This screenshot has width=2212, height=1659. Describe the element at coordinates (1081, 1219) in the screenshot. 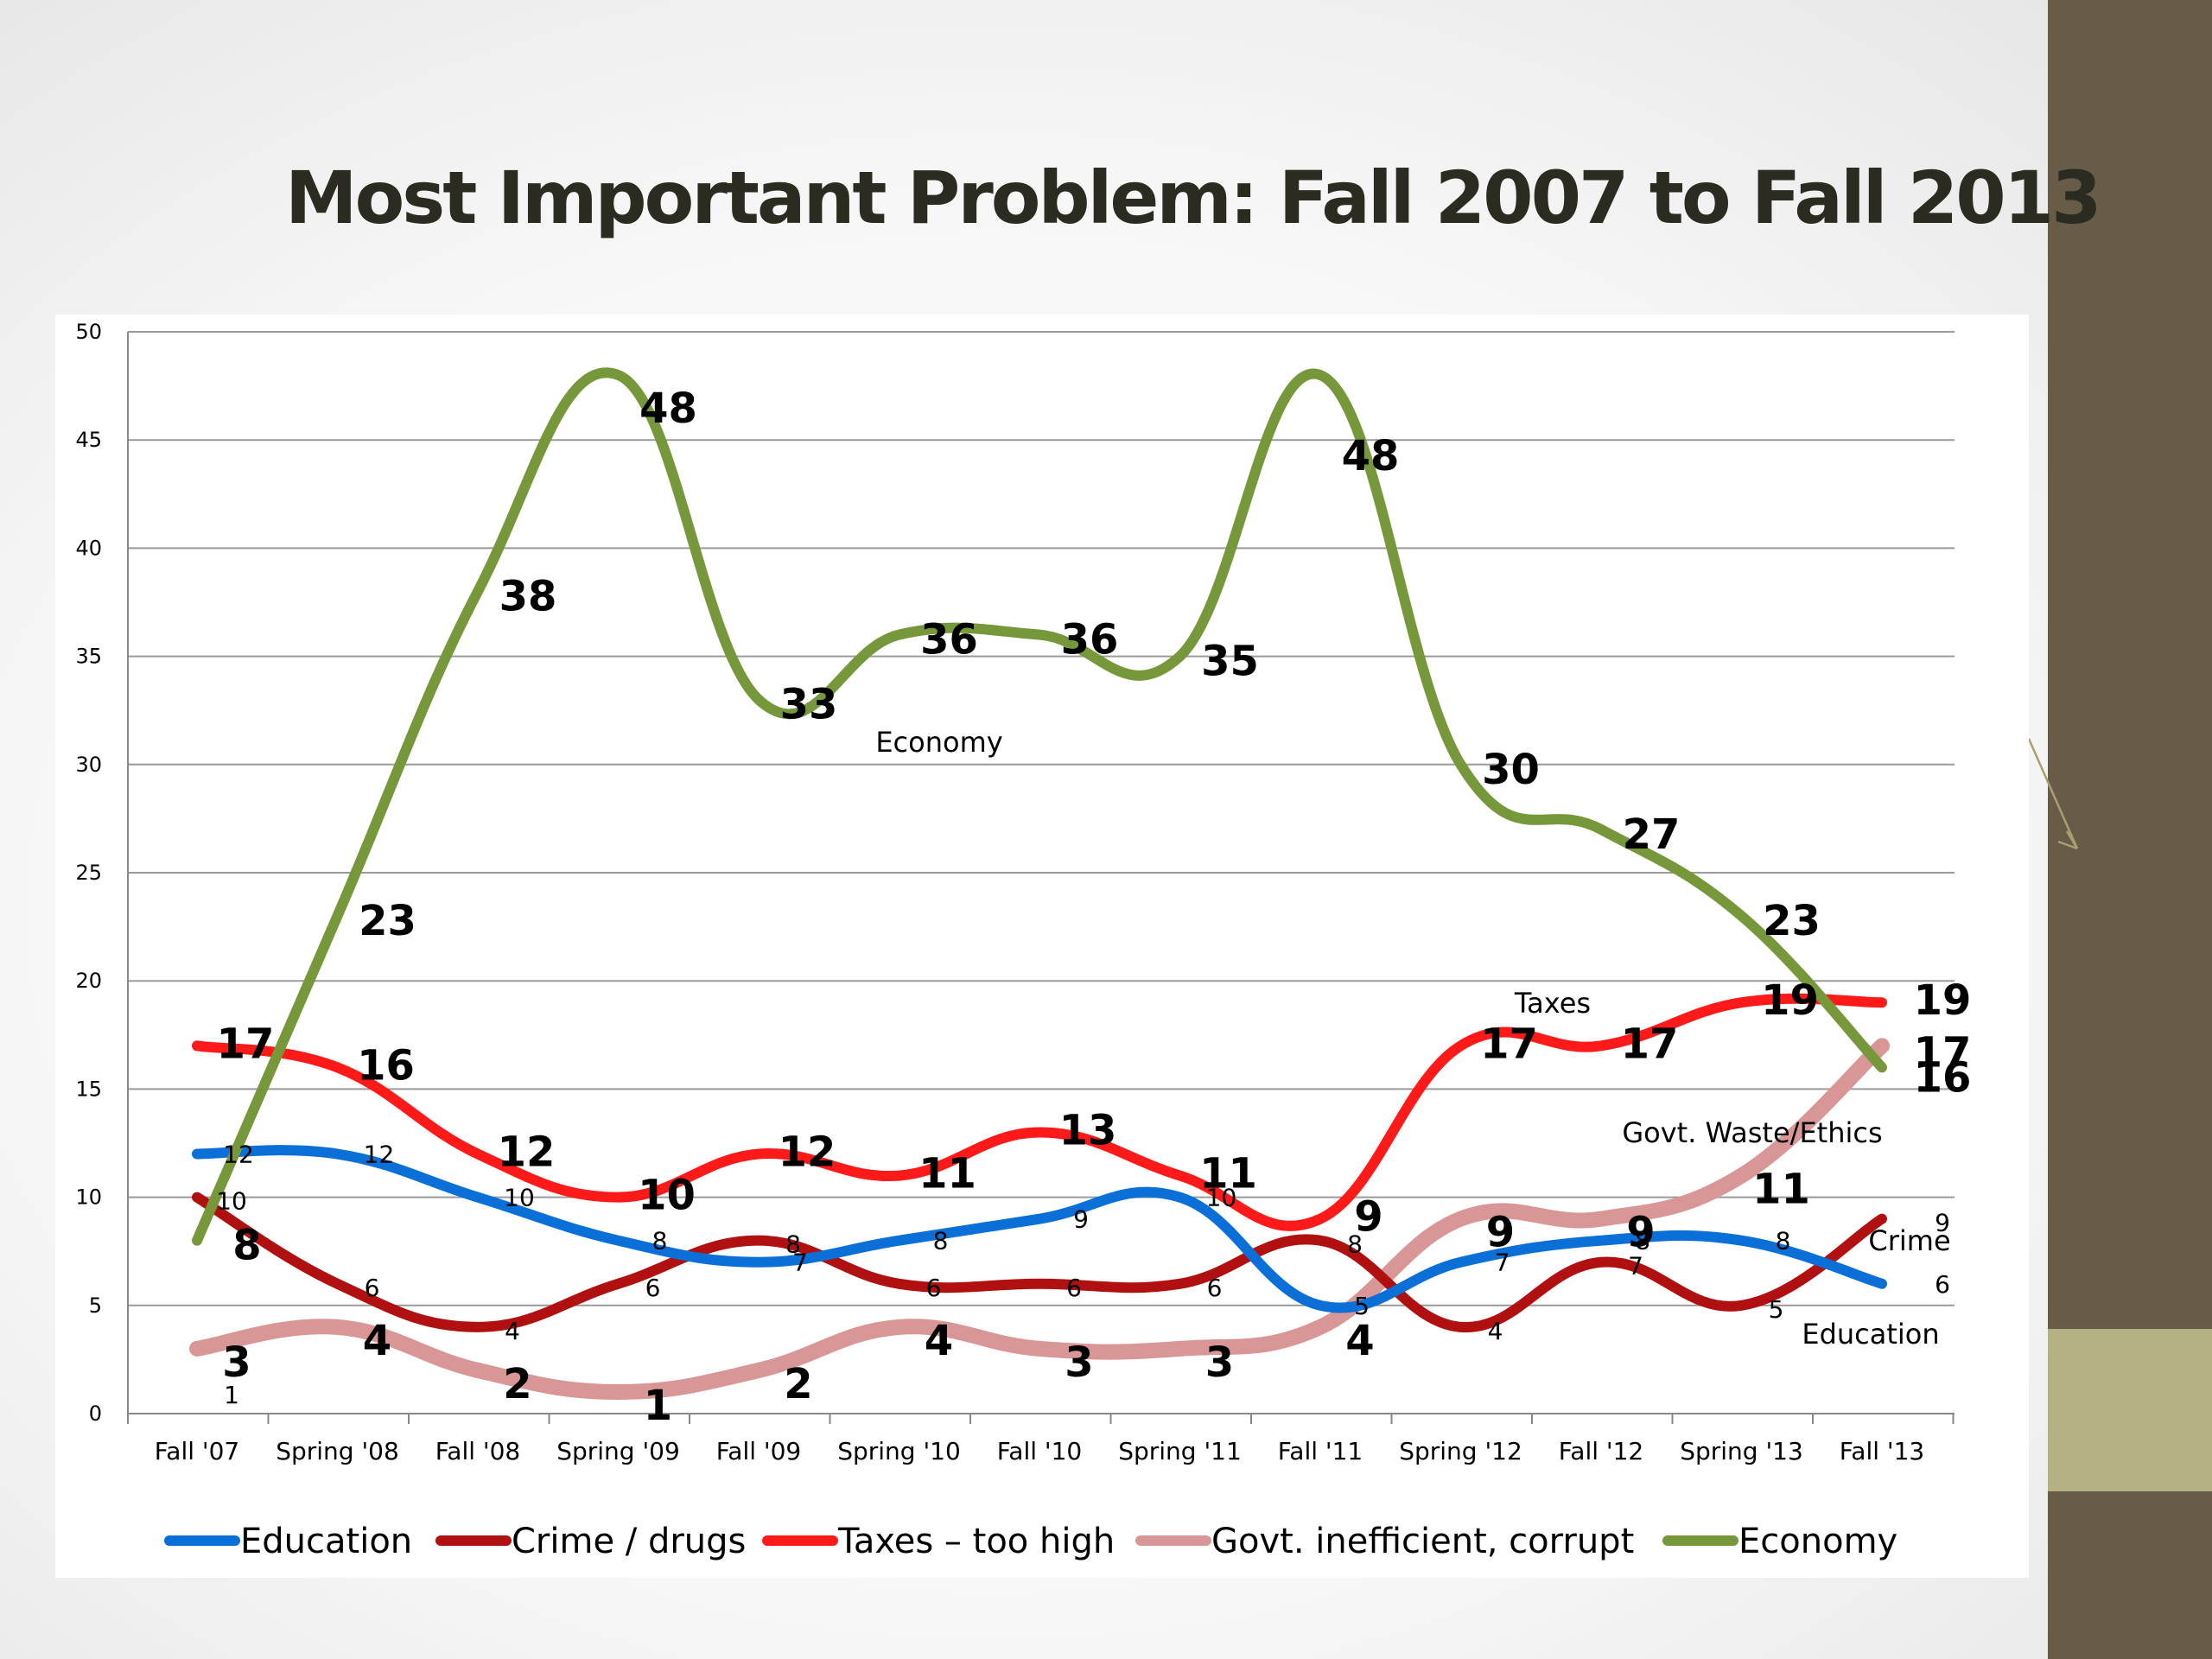

I see `data-label-education: 9` at that location.